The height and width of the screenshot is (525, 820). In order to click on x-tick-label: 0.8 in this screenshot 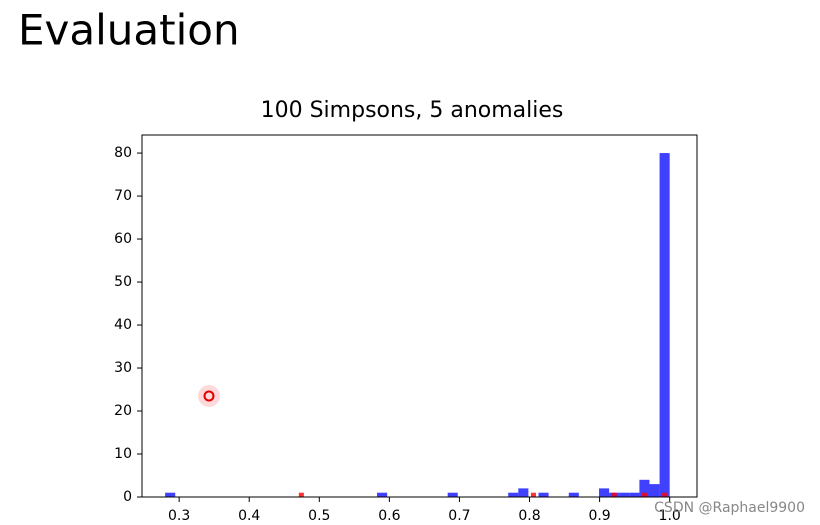, I will do `click(529, 516)`.